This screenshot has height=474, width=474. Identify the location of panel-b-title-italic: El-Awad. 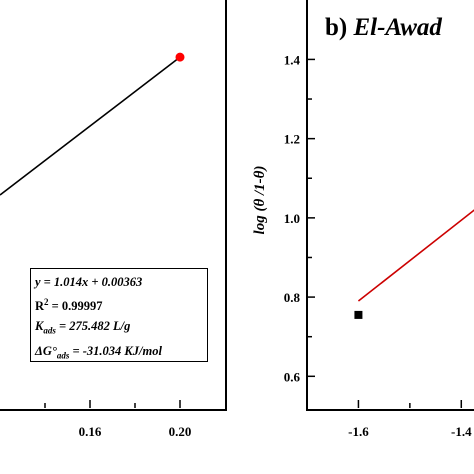
(397, 27).